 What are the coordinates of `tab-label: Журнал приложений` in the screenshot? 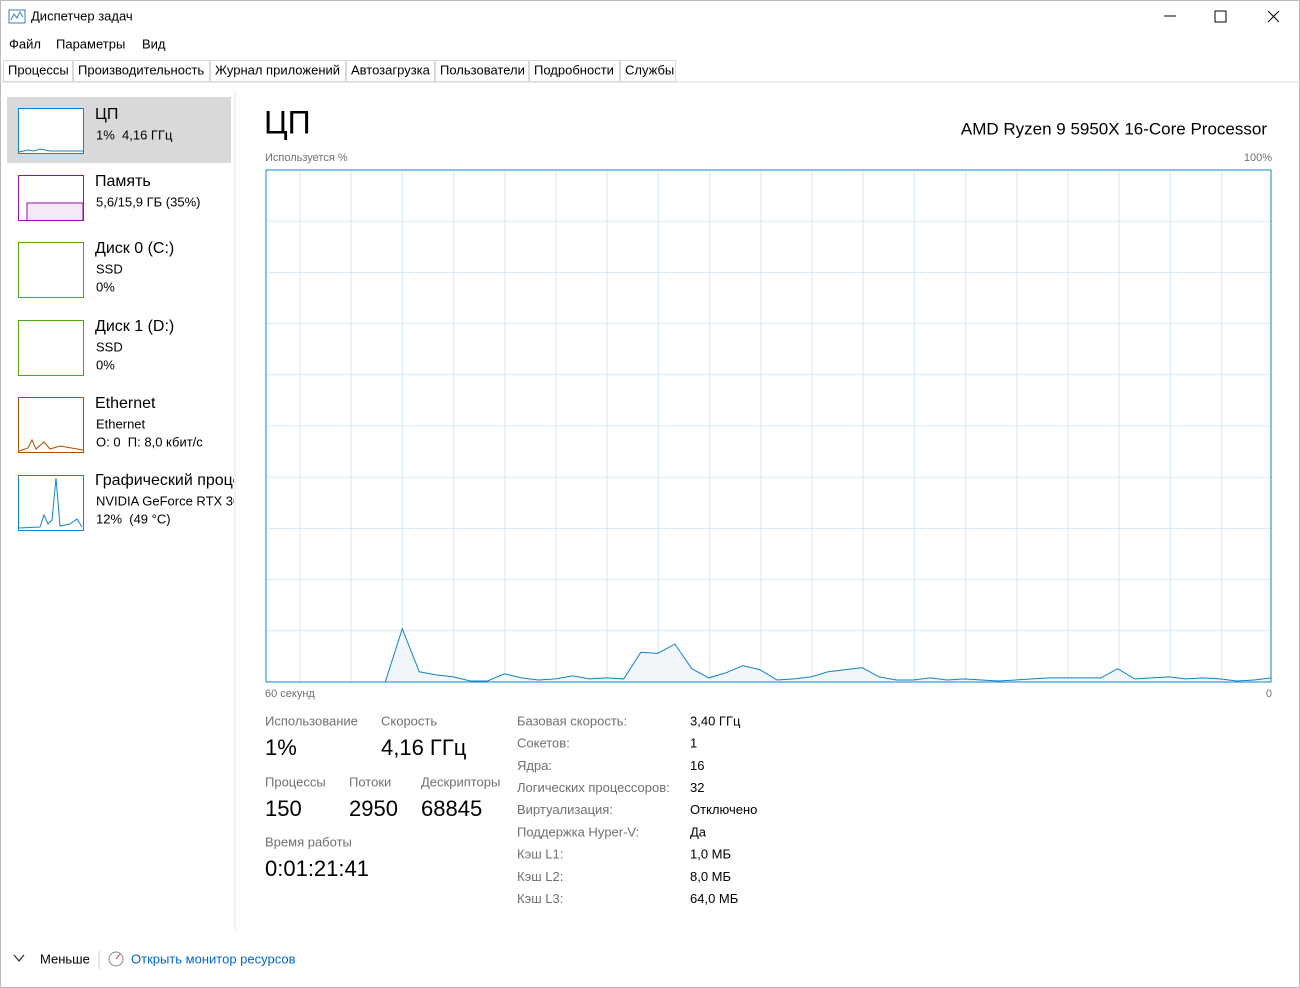 It's located at (277, 69).